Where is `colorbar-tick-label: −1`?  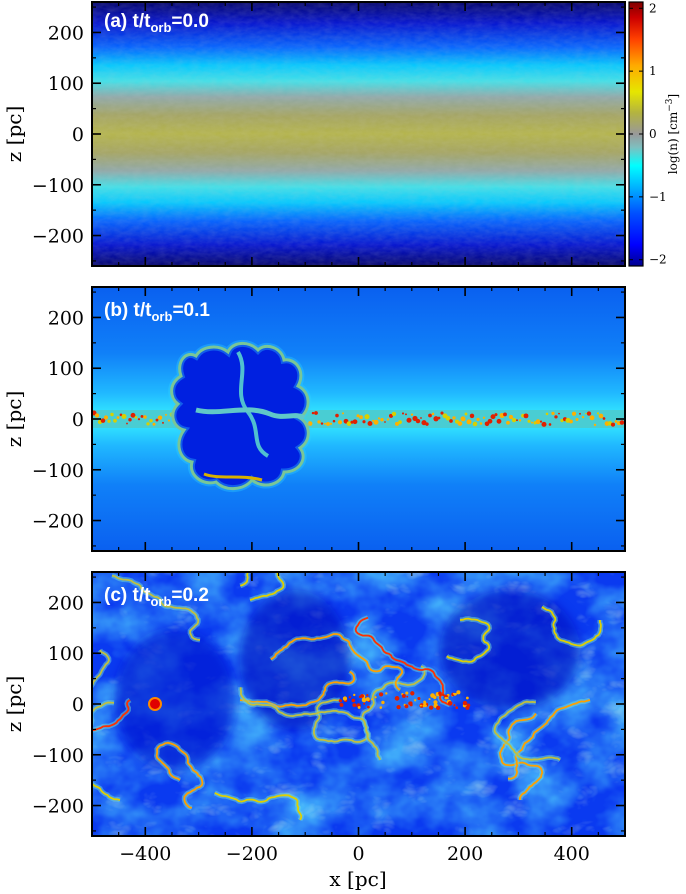
colorbar-tick-label: −1 is located at coordinates (658, 197).